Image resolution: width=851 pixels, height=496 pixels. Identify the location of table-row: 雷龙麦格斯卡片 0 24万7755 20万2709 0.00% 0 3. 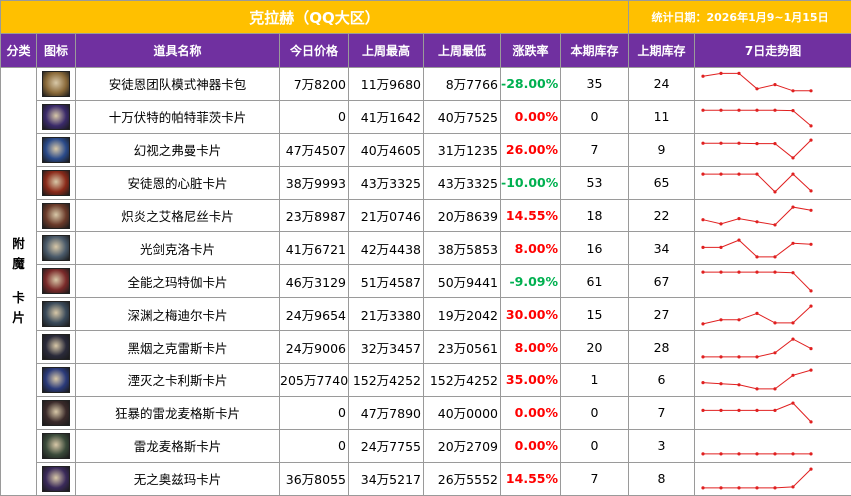
(426, 445).